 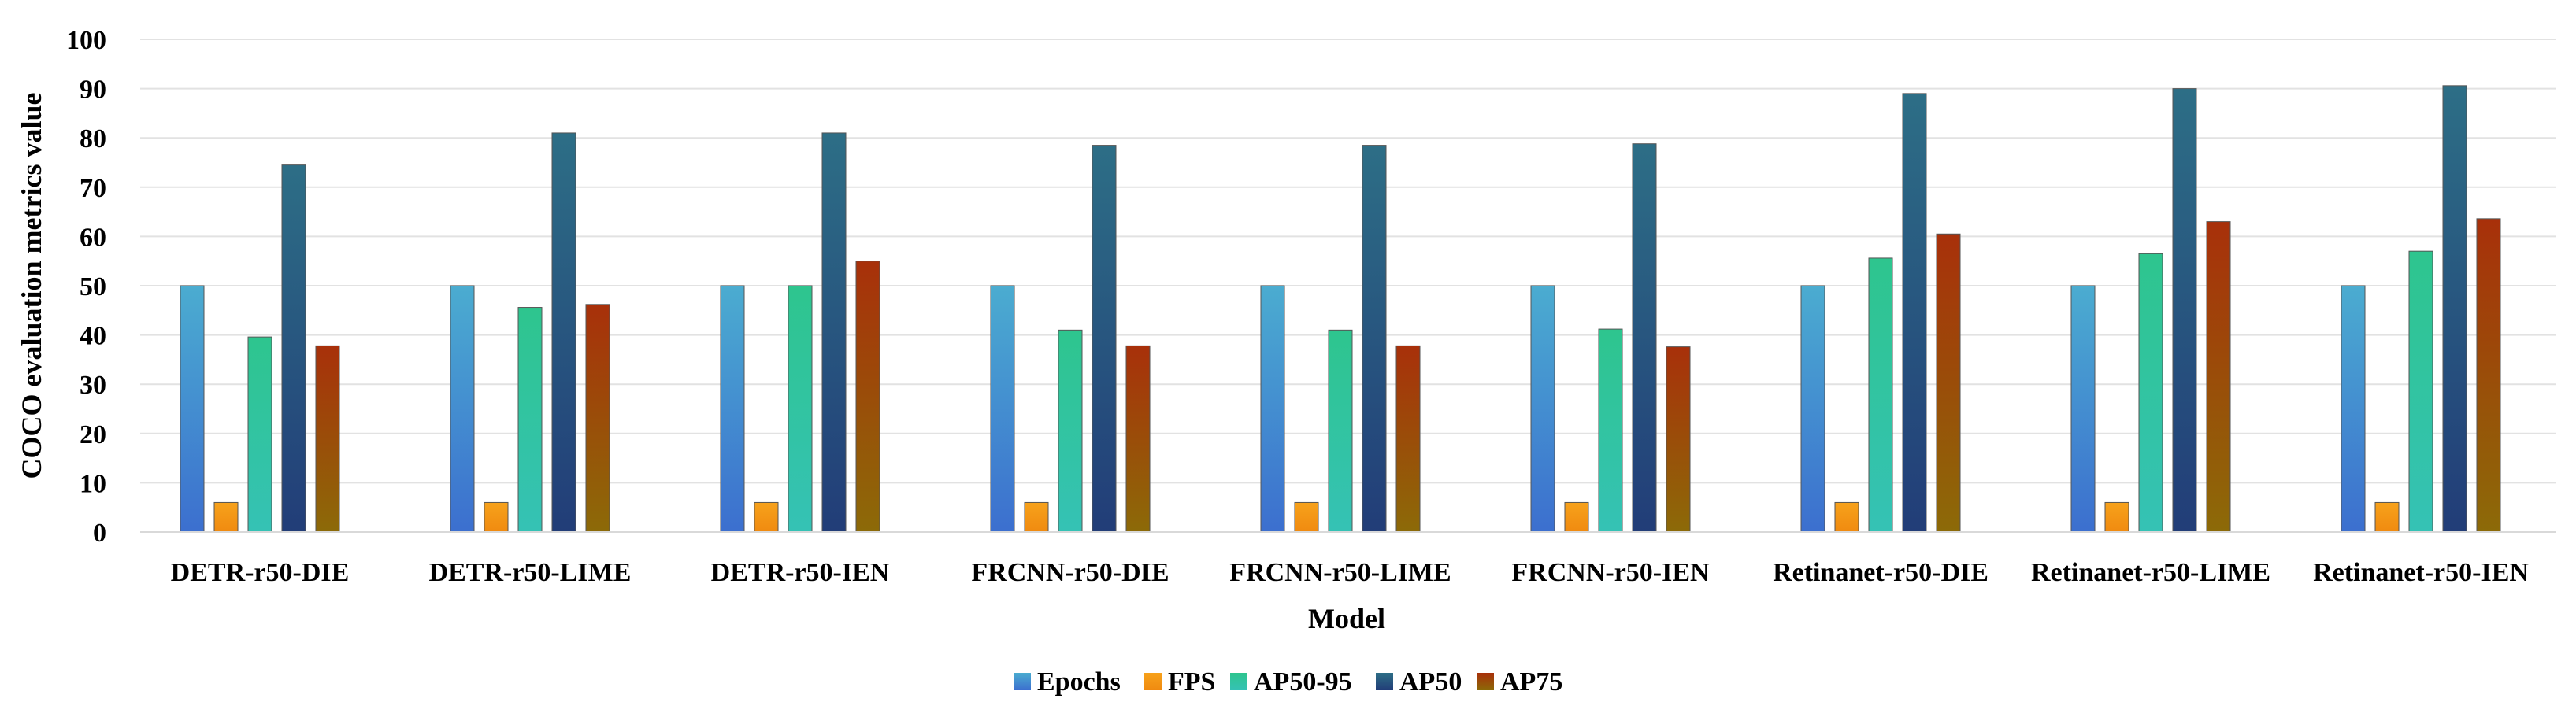 I want to click on x-category-label: Retinanet-r50-DIE, so click(x=1881, y=572).